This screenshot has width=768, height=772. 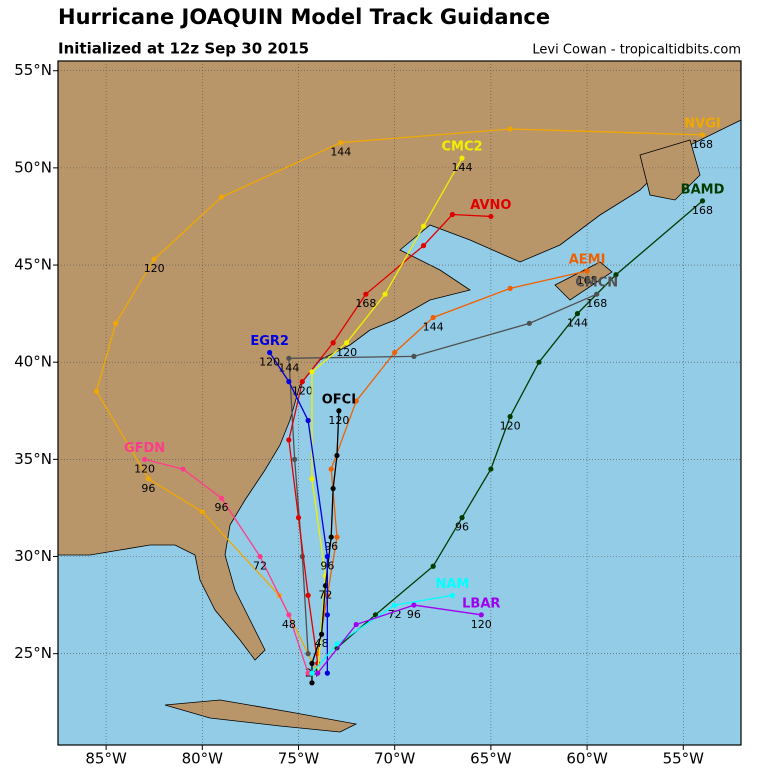 I want to click on x-tick-label: 65°W, so click(x=491, y=759).